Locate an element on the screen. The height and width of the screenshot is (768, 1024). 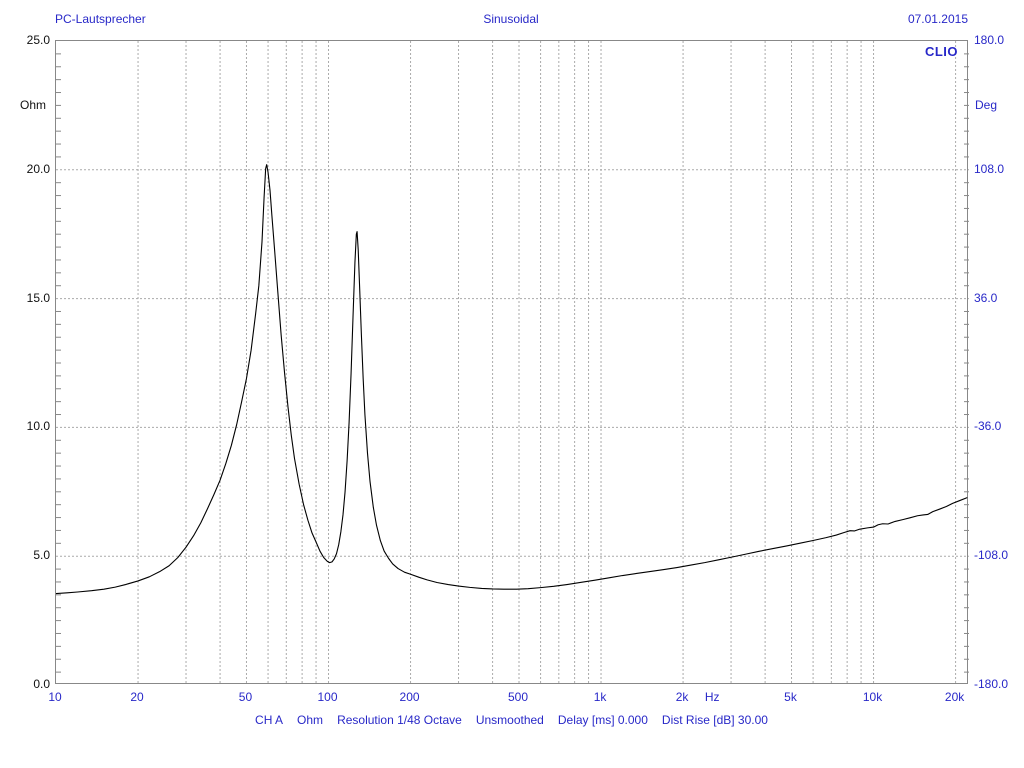
left-axis-tick-label: 20.0 is located at coordinates (38, 168).